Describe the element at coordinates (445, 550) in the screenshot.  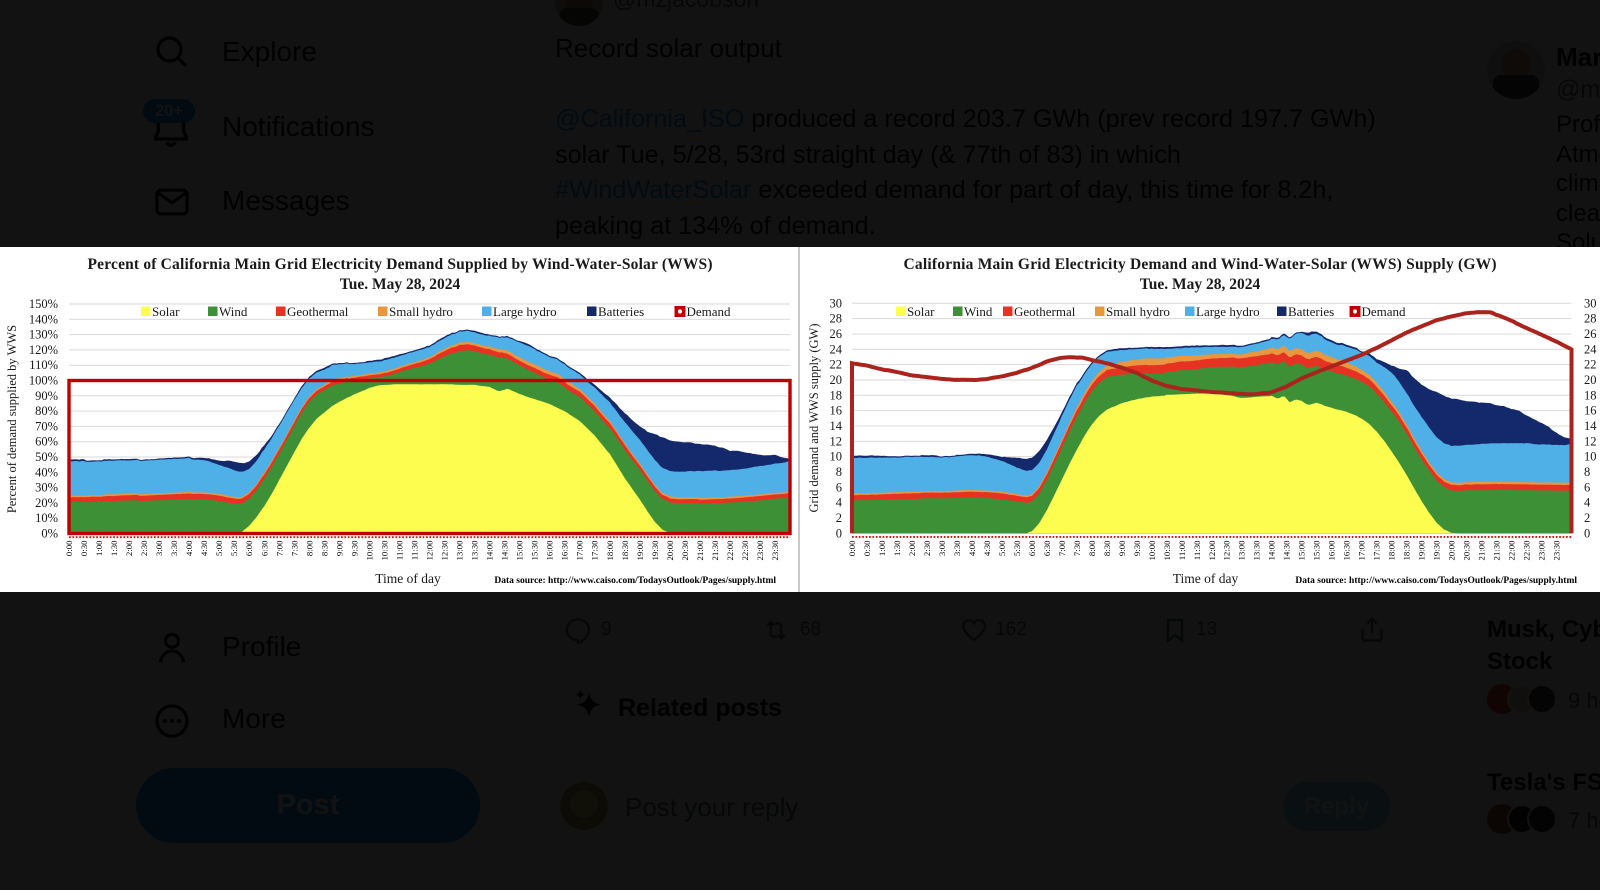
I see `svg-text: 12:30` at that location.